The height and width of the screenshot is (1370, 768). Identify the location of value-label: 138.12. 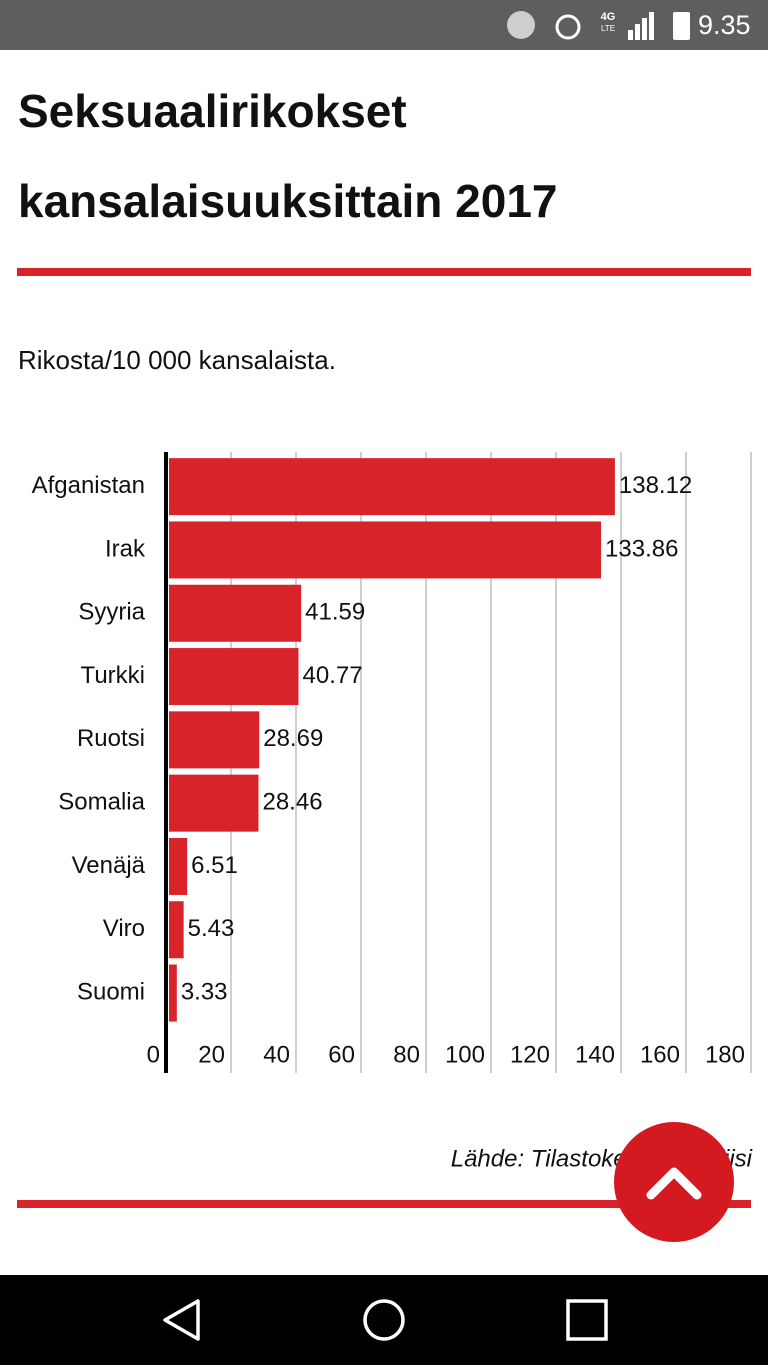
(655, 485).